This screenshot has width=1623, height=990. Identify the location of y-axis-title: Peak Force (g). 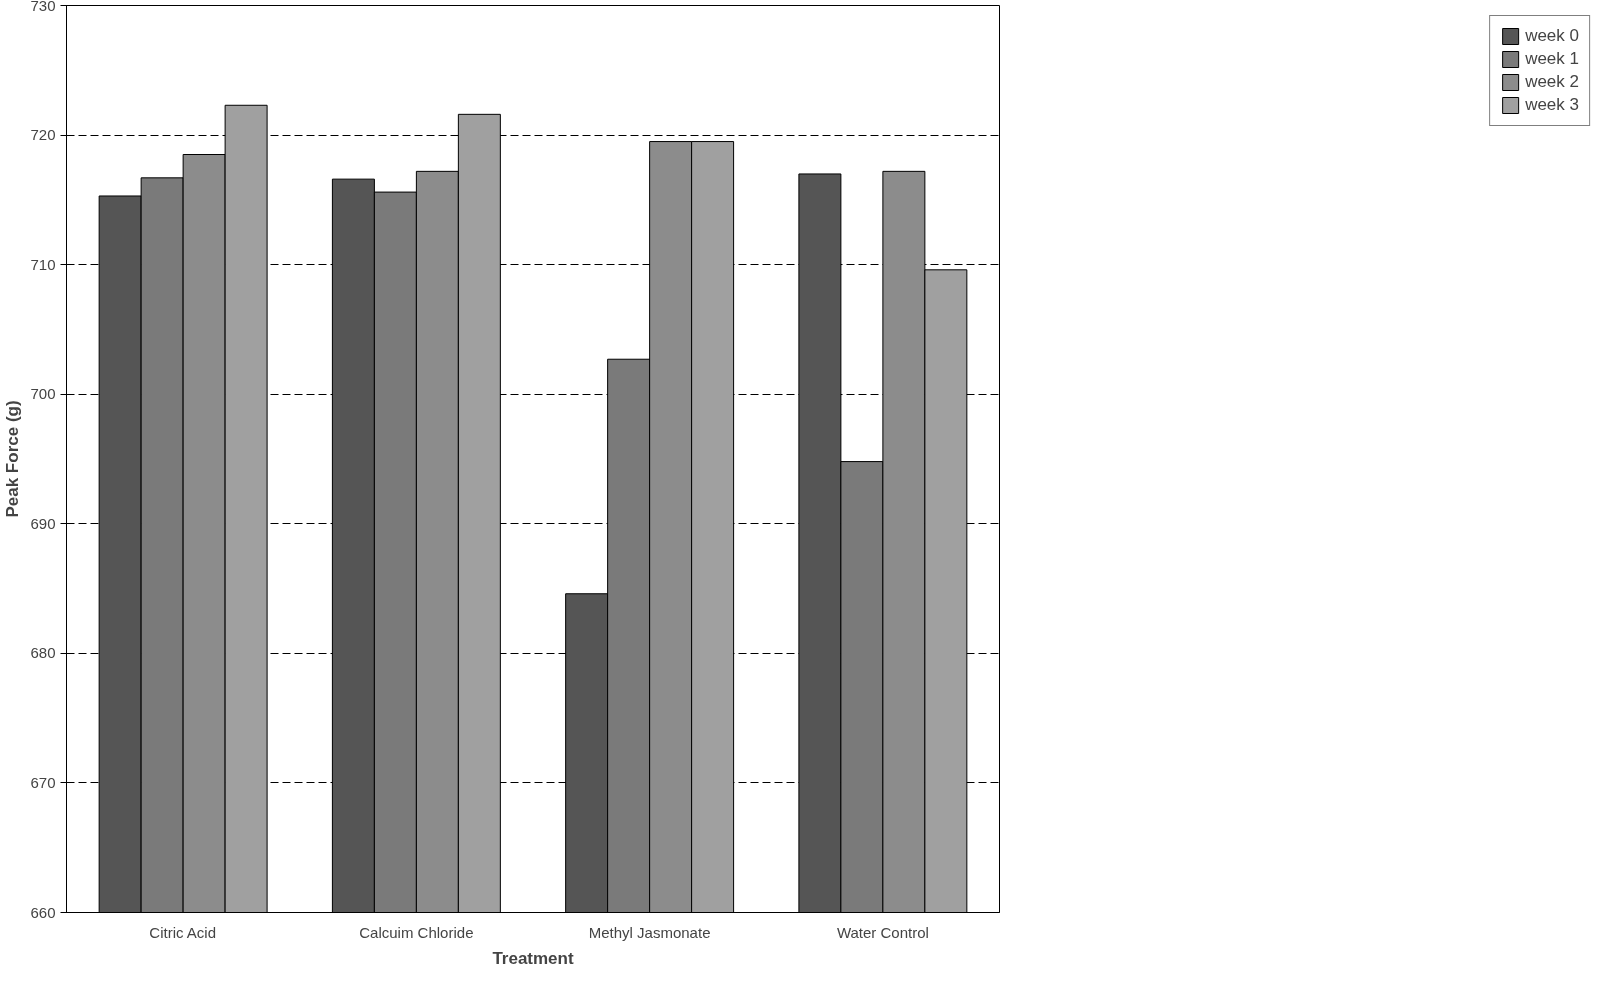
(13, 459).